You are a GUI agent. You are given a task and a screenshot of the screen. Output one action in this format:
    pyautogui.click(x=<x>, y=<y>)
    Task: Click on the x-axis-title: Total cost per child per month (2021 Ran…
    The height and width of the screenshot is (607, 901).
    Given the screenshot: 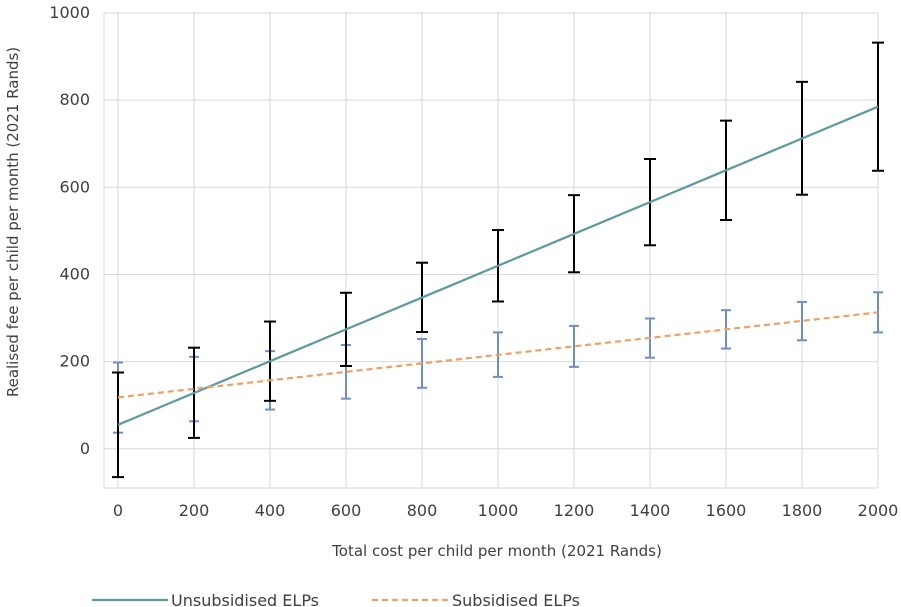 What is the action you would take?
    pyautogui.click(x=496, y=551)
    